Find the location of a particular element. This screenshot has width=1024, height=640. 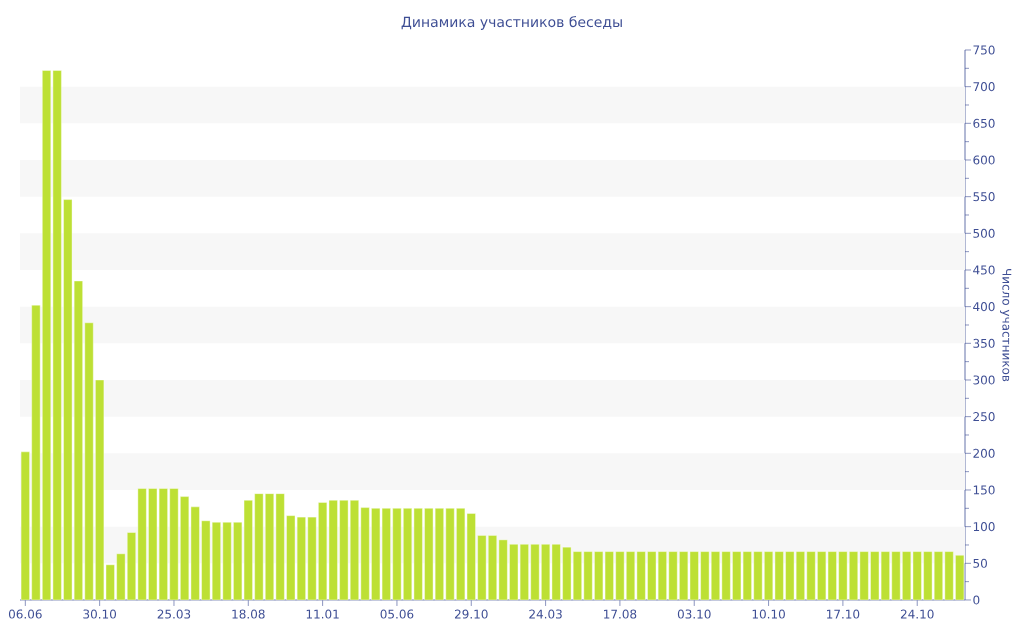

x-tick-label: 05.06 is located at coordinates (397, 614).